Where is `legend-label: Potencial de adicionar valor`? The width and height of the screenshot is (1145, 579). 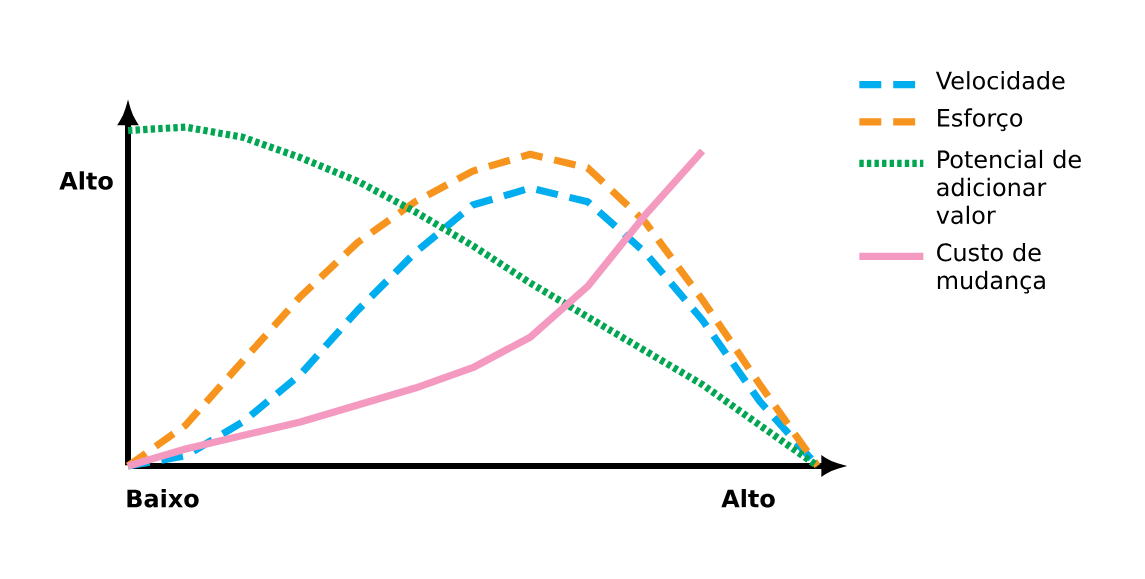 legend-label: Potencial de adicionar valor is located at coordinates (1008, 187).